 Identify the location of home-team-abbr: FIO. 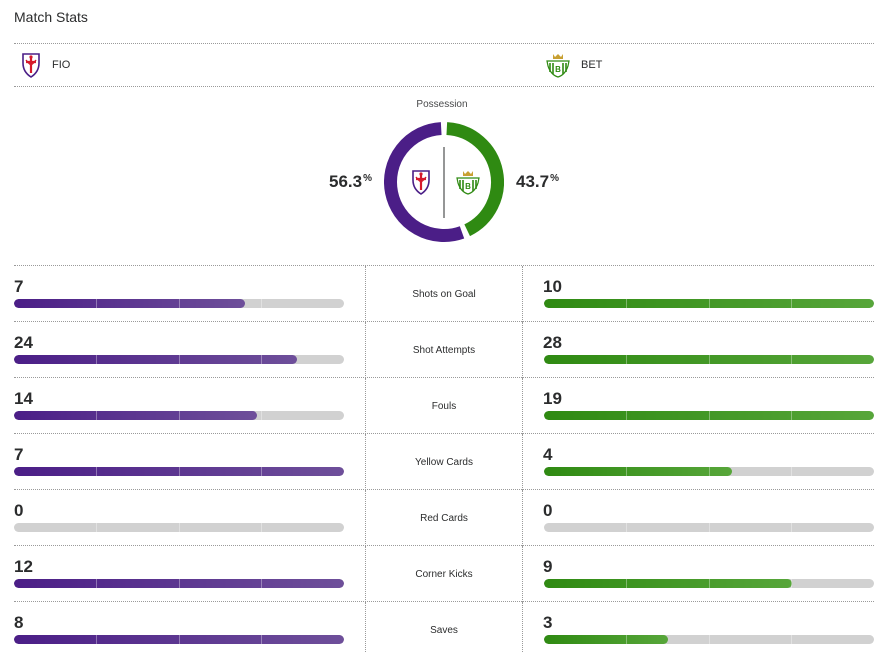
(61, 65).